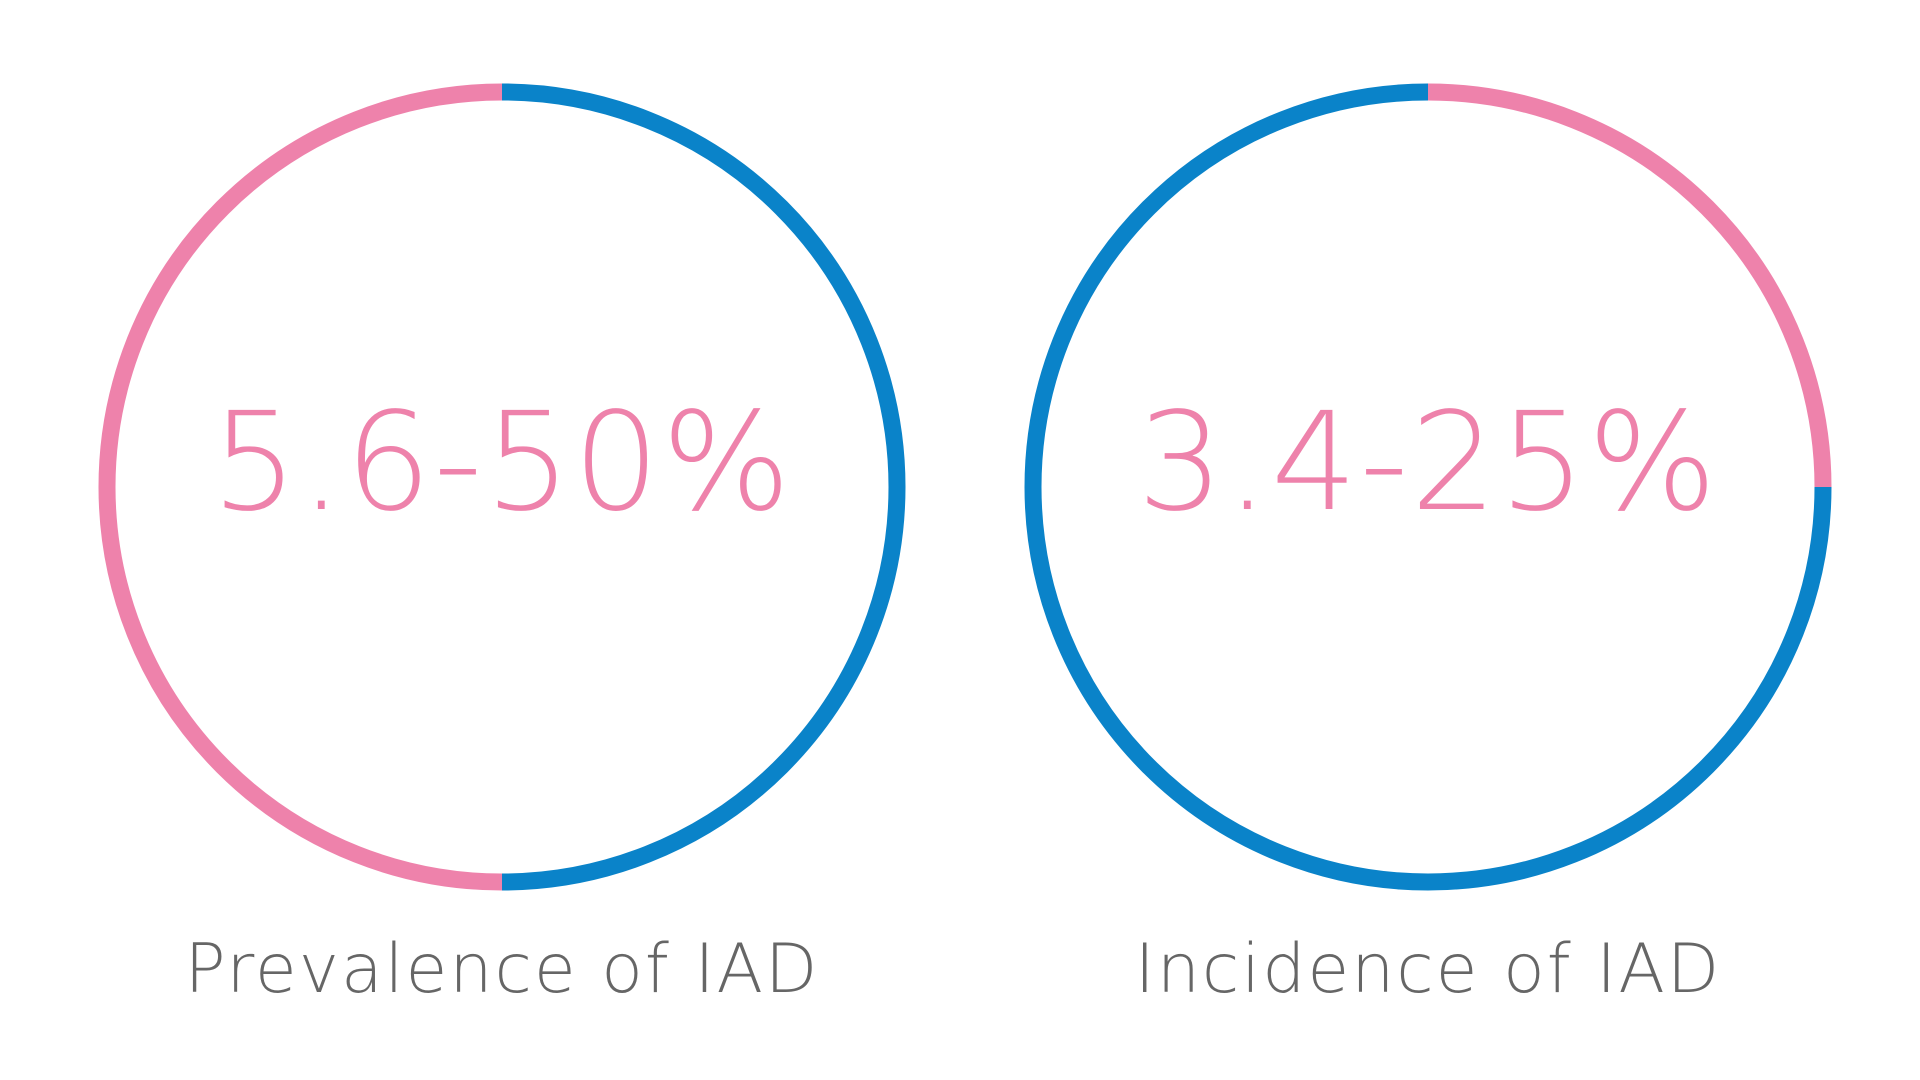 This screenshot has width=1920, height=1080. I want to click on incidence-label: Incidence of IAD, so click(1428, 969).